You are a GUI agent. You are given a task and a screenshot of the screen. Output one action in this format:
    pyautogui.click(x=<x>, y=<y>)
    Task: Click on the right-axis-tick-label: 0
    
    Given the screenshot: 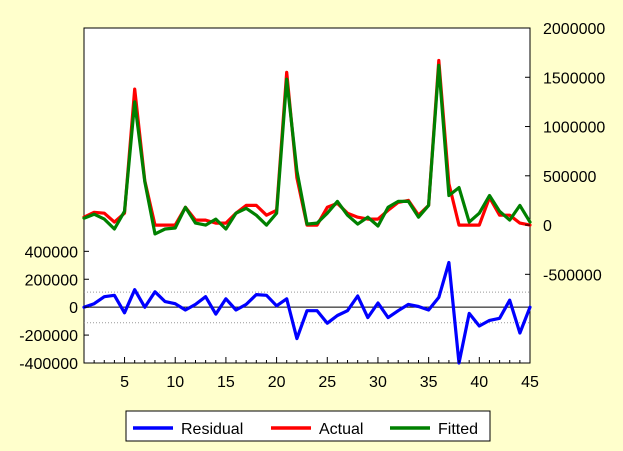 What is the action you would take?
    pyautogui.click(x=547, y=226)
    